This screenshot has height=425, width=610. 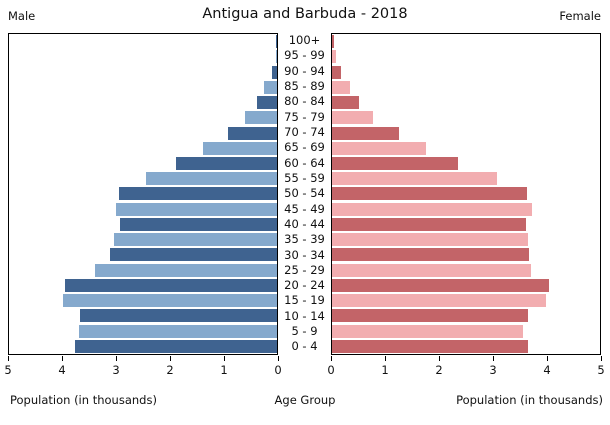 What do you see at coordinates (305, 400) in the screenshot?
I see `xlabel-age-group: Age Group` at bounding box center [305, 400].